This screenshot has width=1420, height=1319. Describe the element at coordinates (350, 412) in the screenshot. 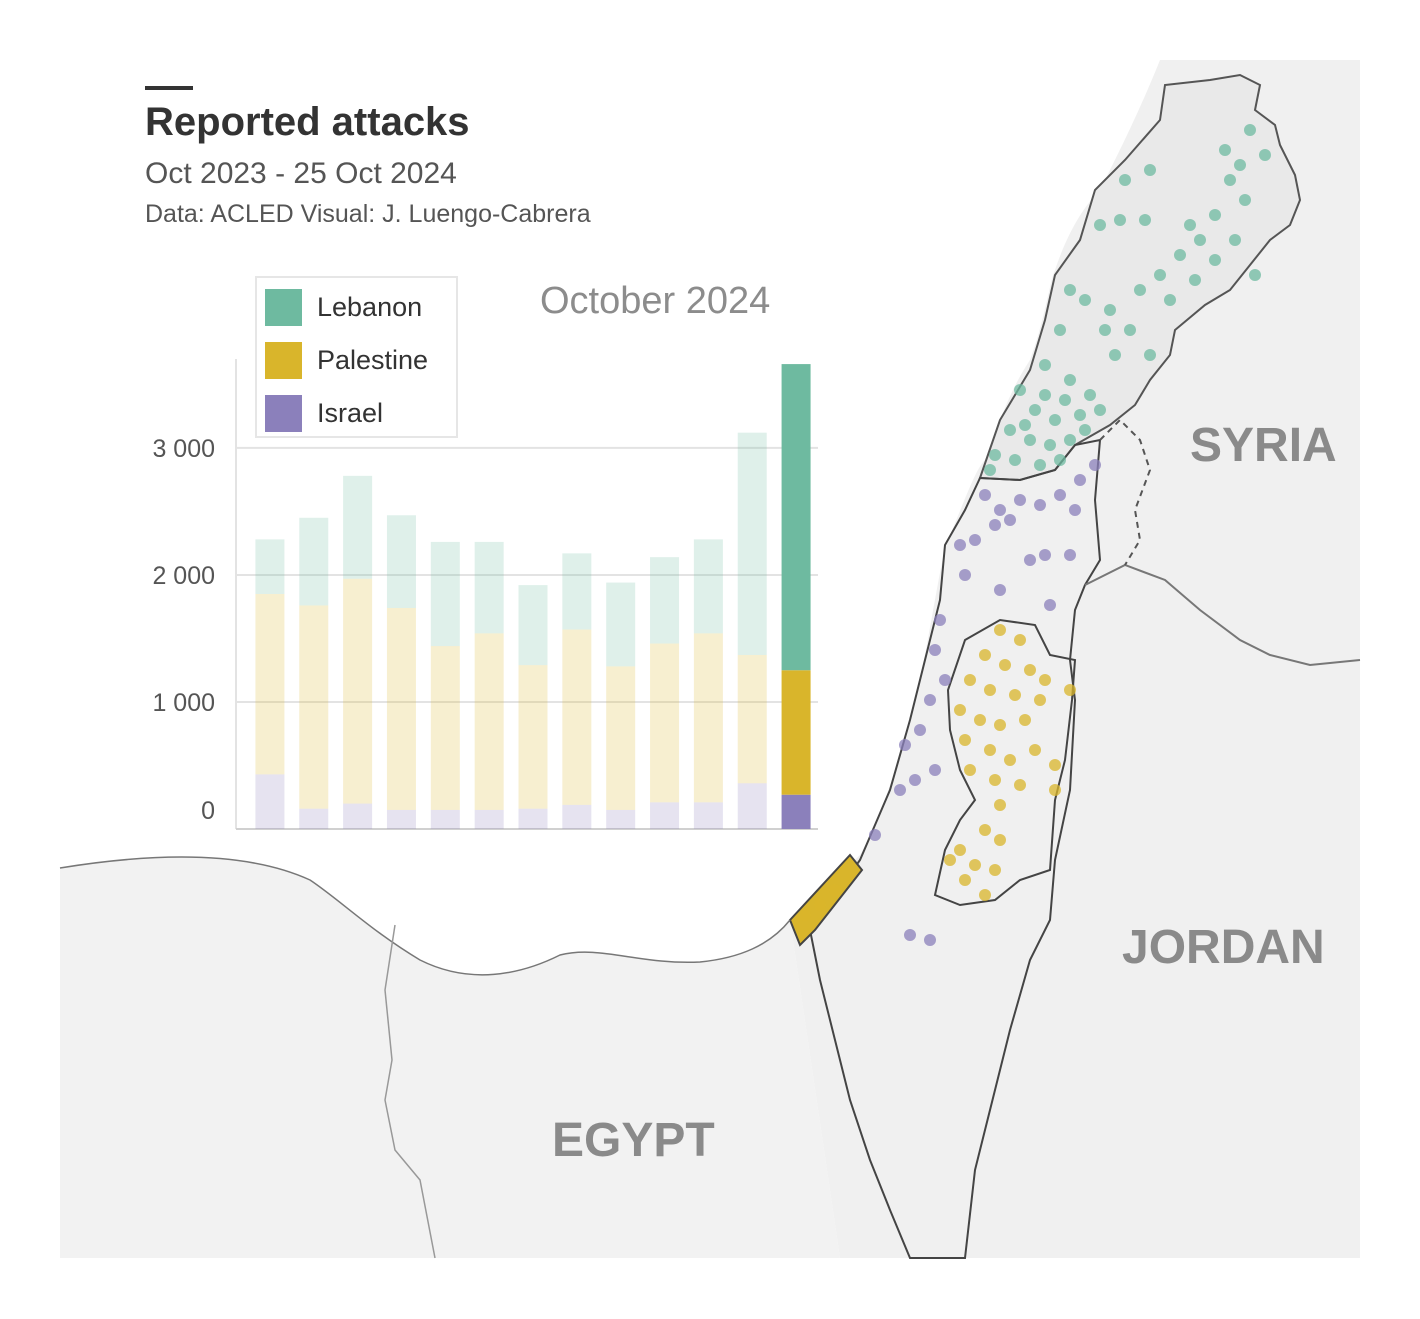

I see `legend-label-israel: Israel` at that location.